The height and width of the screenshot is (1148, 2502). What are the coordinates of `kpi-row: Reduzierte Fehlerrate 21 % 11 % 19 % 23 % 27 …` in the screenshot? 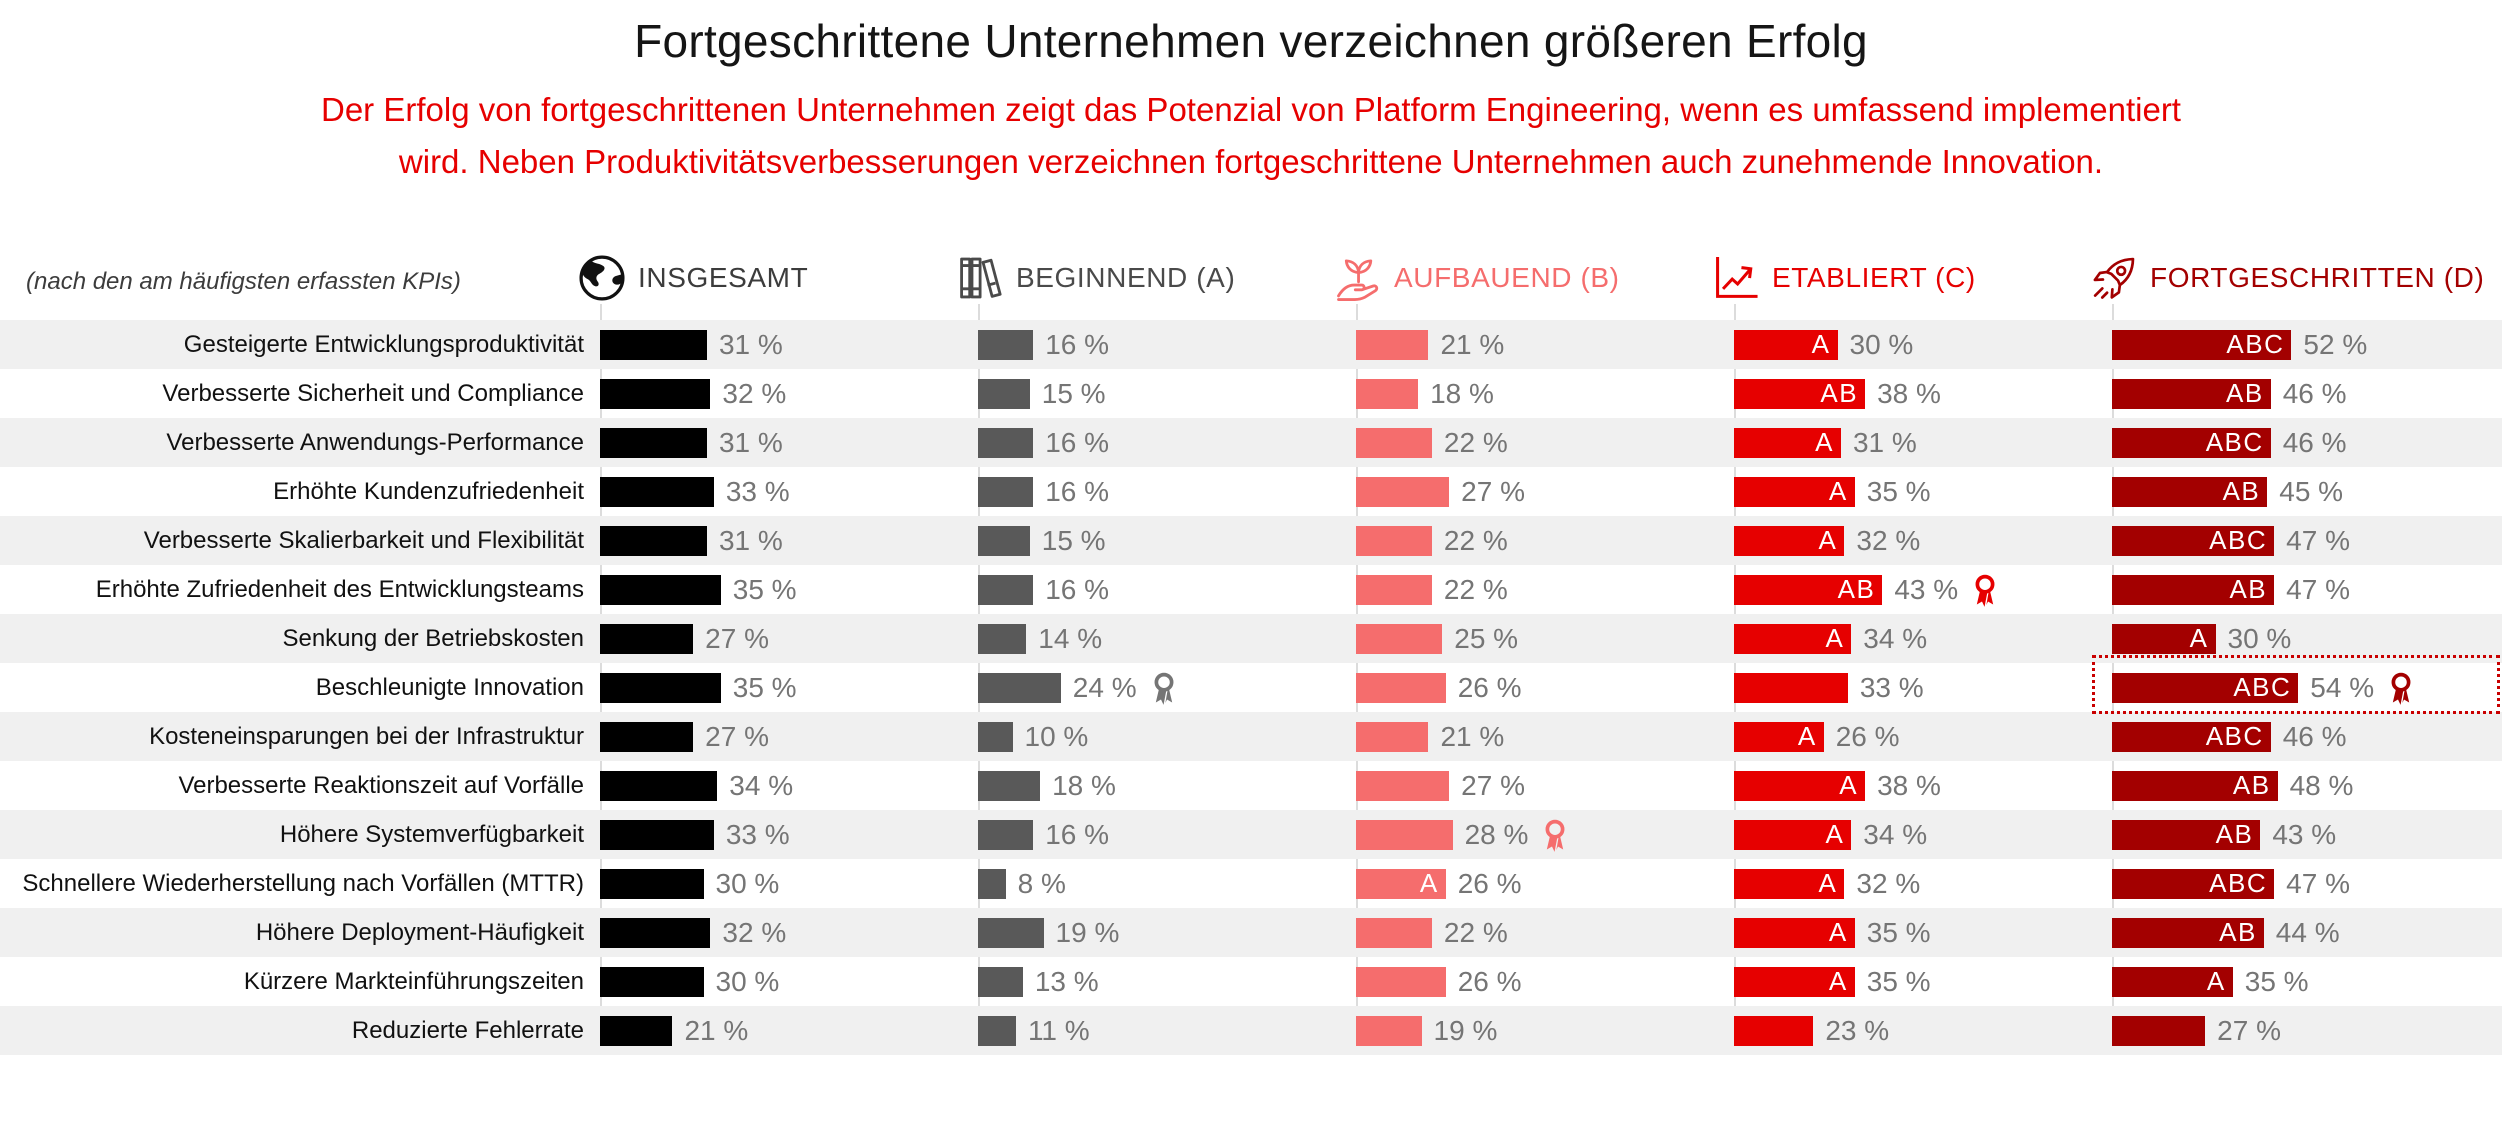 It's located at (1251, 1030).